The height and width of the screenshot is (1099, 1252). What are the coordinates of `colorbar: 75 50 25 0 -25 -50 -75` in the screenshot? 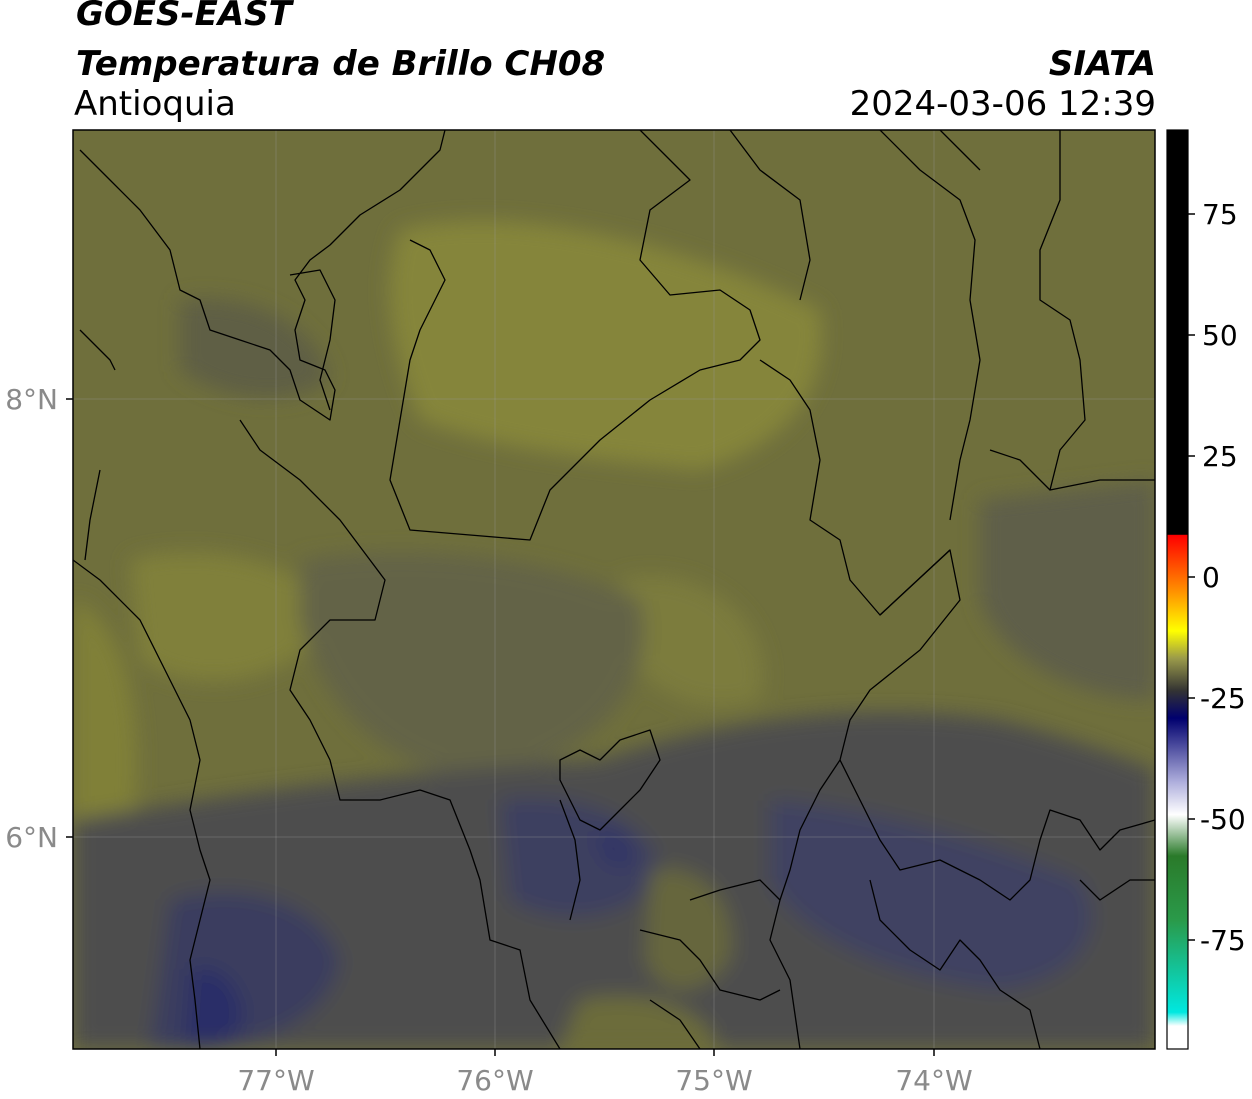 It's located at (1206, 589).